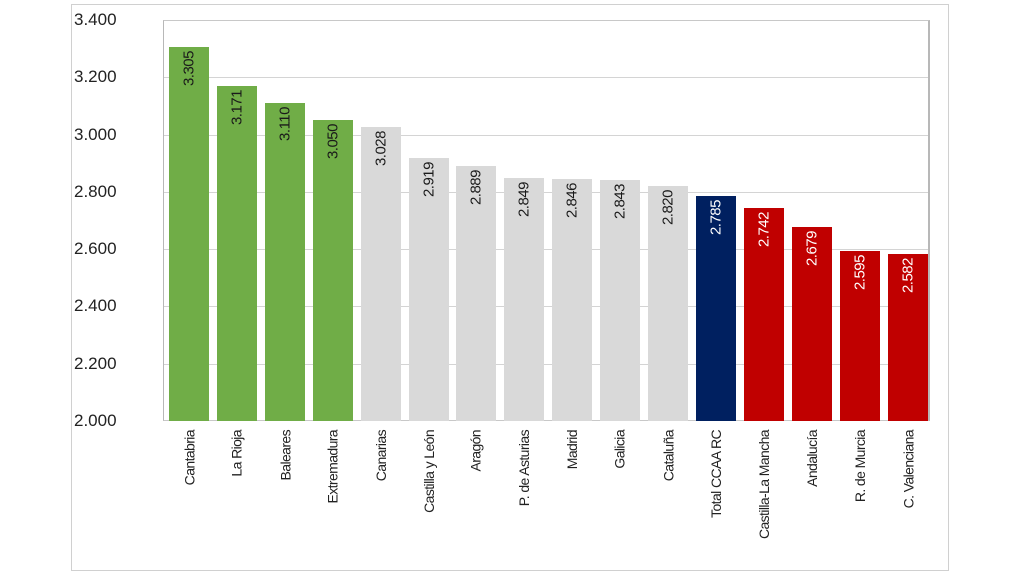 The height and width of the screenshot is (576, 1024). I want to click on bar-value-label: 2.785, so click(716, 218).